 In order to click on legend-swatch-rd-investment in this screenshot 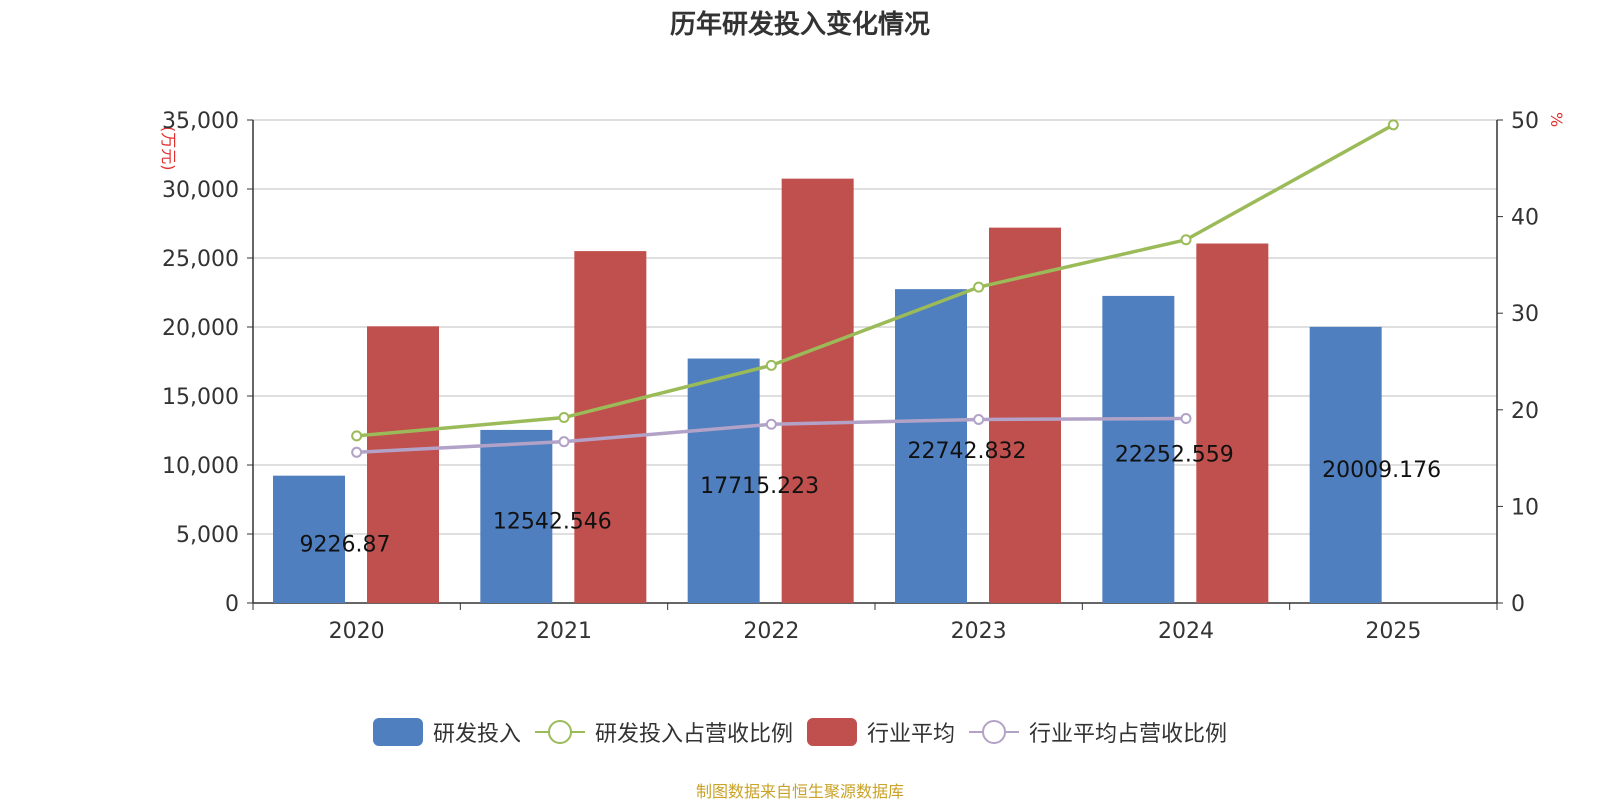, I will do `click(397, 732)`.